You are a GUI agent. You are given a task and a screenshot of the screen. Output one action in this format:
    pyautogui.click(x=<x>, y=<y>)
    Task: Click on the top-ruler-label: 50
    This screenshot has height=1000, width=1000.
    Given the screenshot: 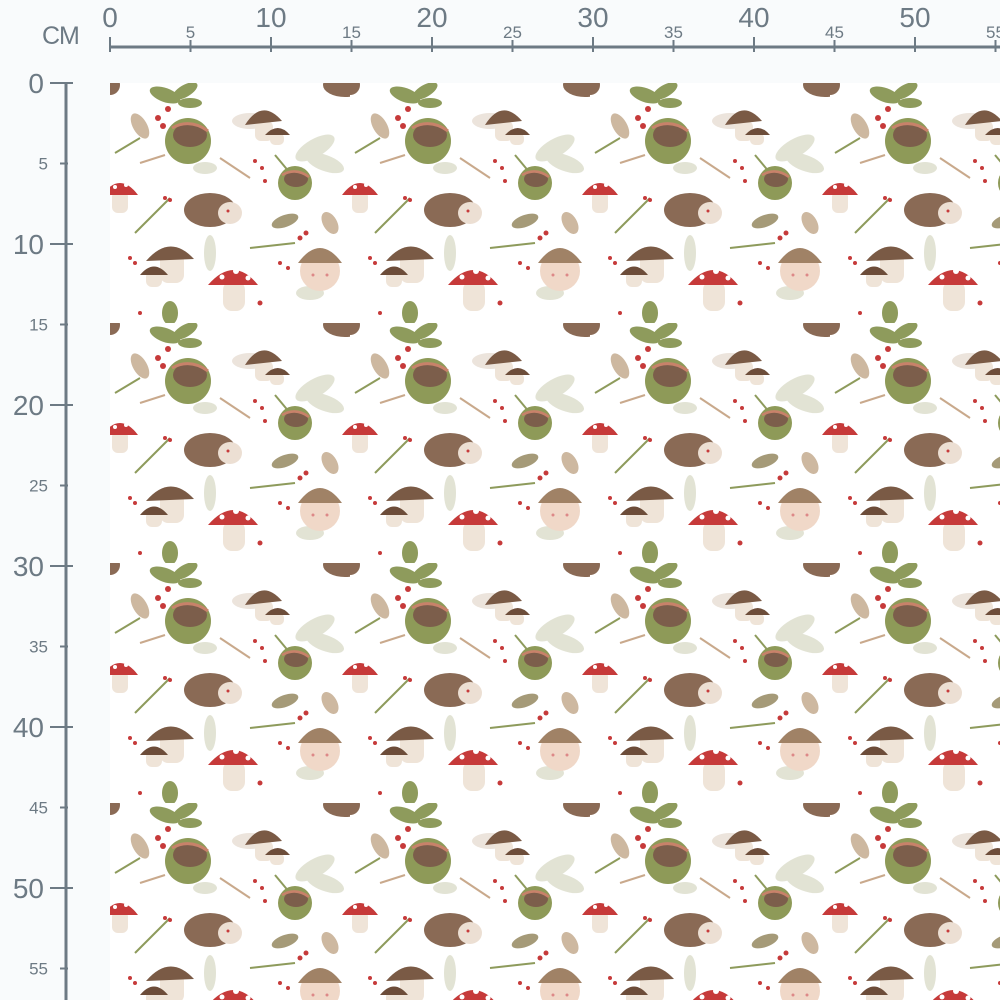 What is the action you would take?
    pyautogui.click(x=914, y=17)
    